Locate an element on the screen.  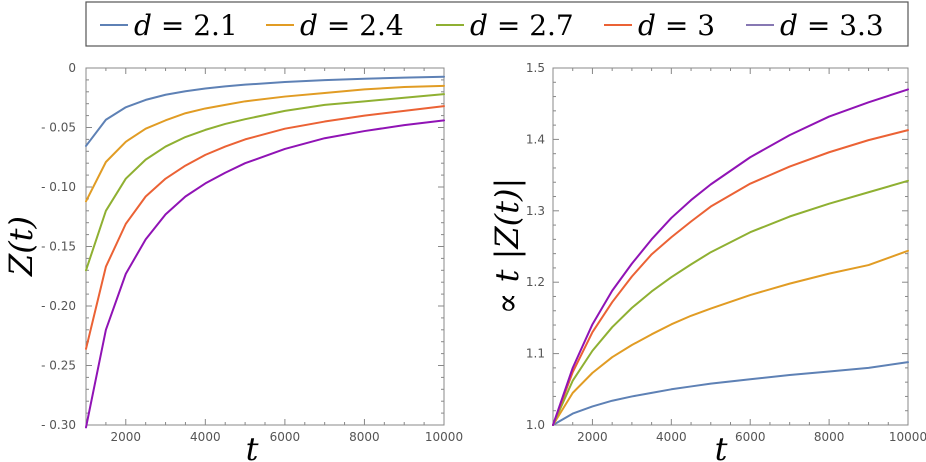
y-tick-label: 1.1 is located at coordinates (535, 354).